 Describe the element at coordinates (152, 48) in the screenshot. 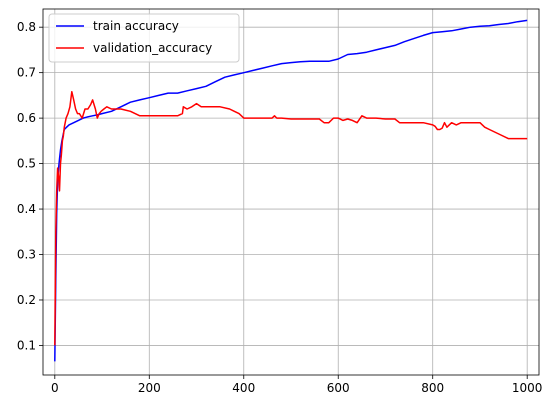

I see `legend-label-validation-accuracy: validation_accuracy` at that location.